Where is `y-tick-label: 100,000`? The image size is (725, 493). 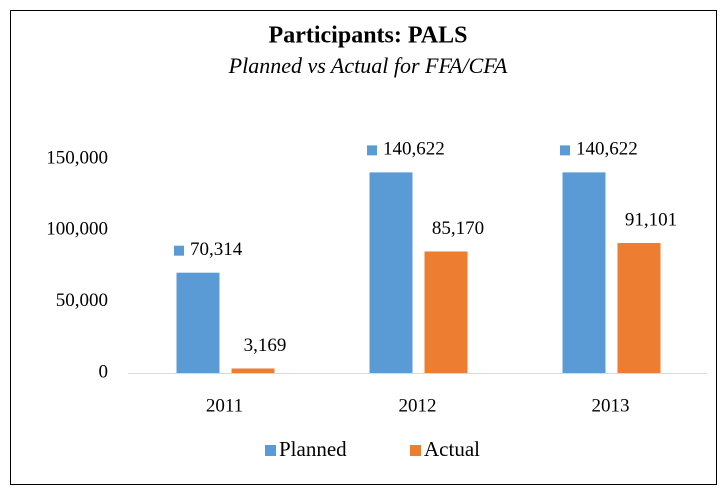
y-tick-label: 100,000 is located at coordinates (77, 229).